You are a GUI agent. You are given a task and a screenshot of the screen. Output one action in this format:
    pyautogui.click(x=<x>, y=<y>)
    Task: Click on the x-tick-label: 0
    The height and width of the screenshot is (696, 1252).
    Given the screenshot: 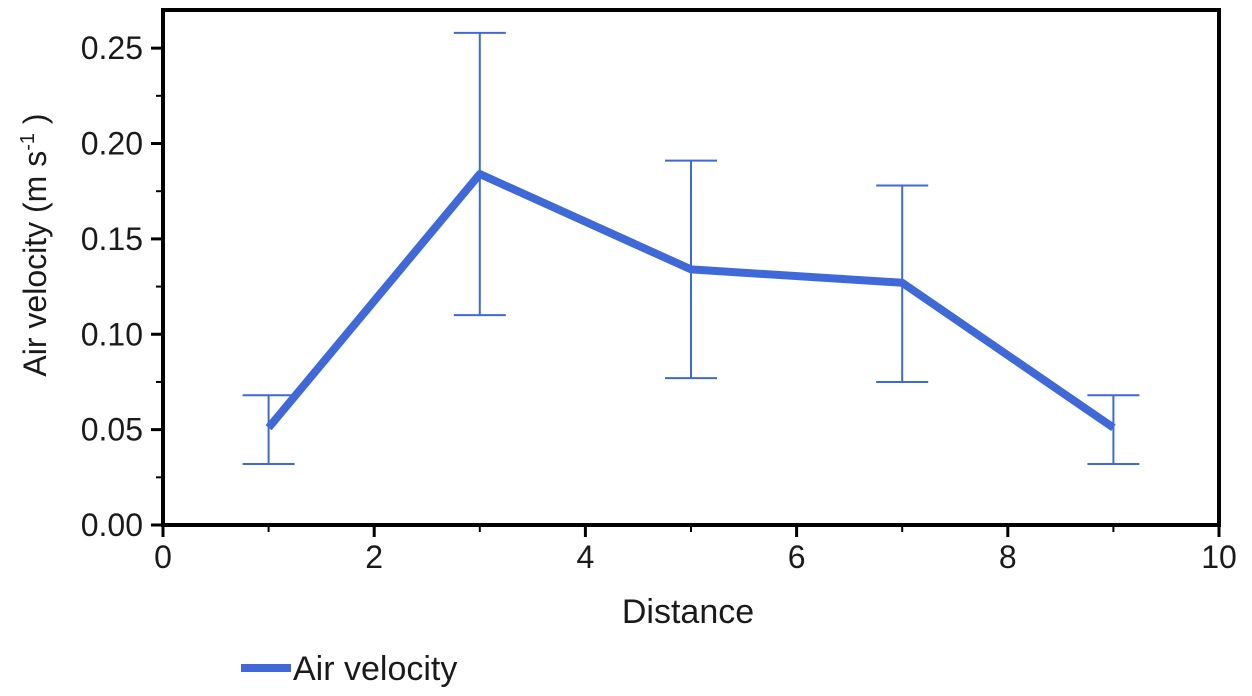 What is the action you would take?
    pyautogui.click(x=163, y=557)
    